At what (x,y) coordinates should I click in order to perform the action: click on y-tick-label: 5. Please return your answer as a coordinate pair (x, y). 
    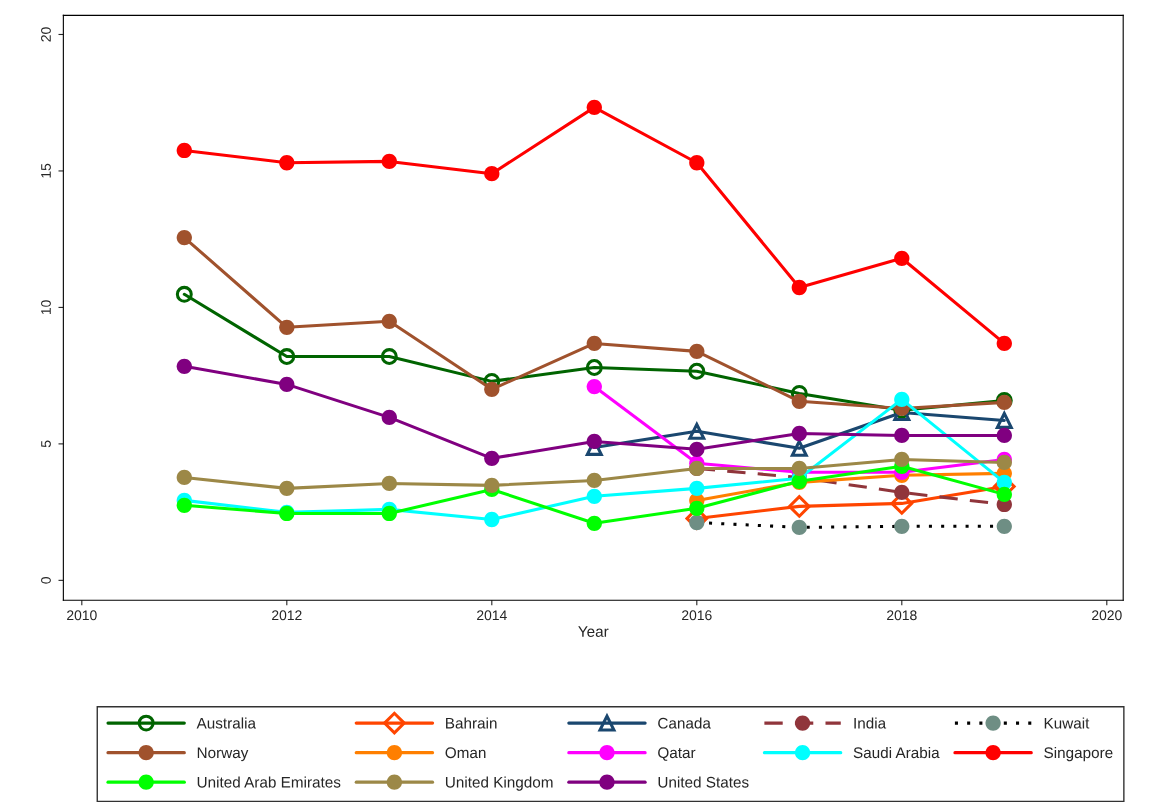
    Looking at the image, I should click on (46, 444).